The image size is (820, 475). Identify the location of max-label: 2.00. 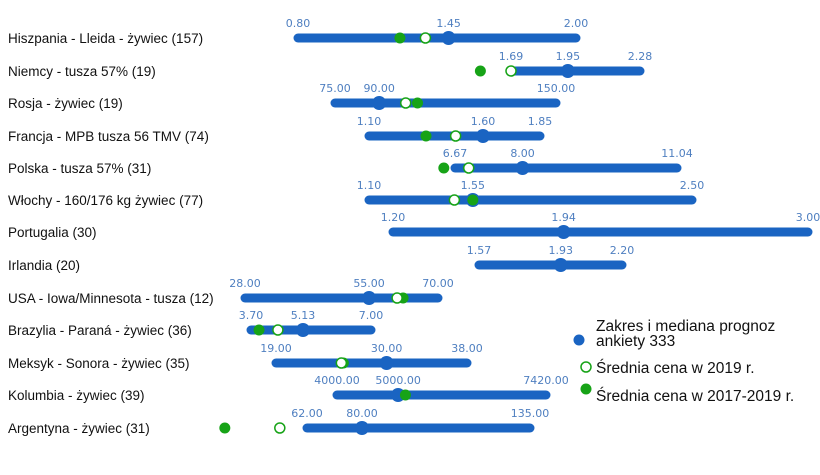
(576, 23).